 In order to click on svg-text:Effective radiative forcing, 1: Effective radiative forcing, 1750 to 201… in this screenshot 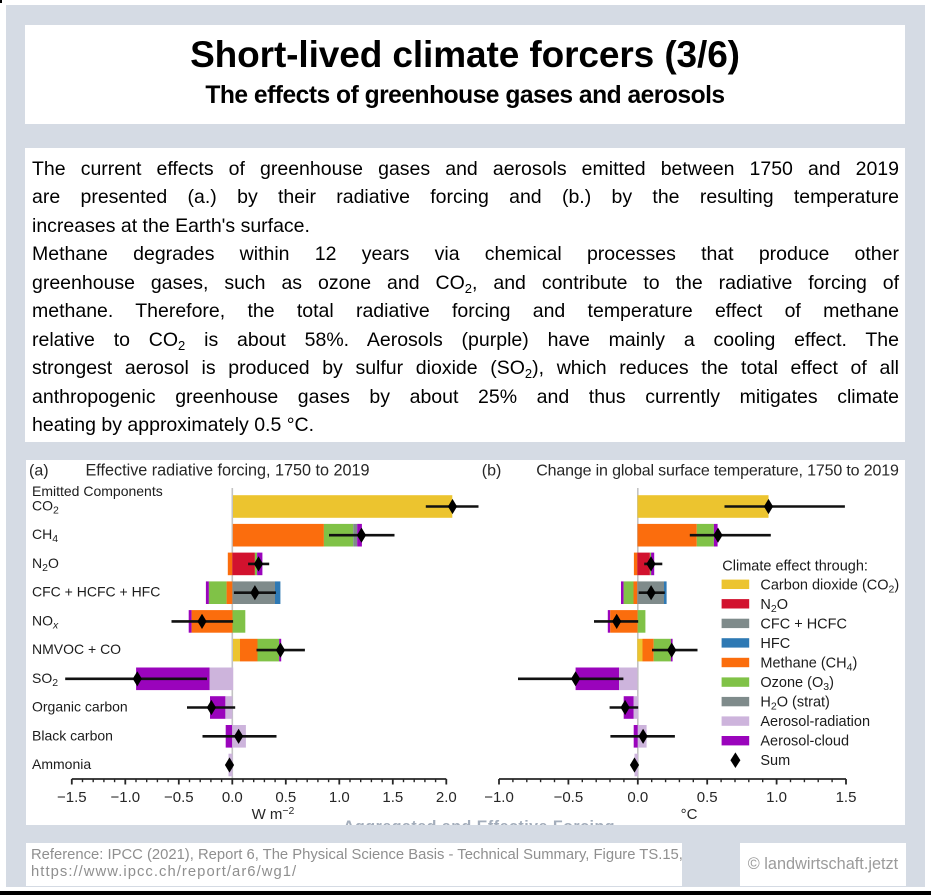, I will do `click(228, 471)`.